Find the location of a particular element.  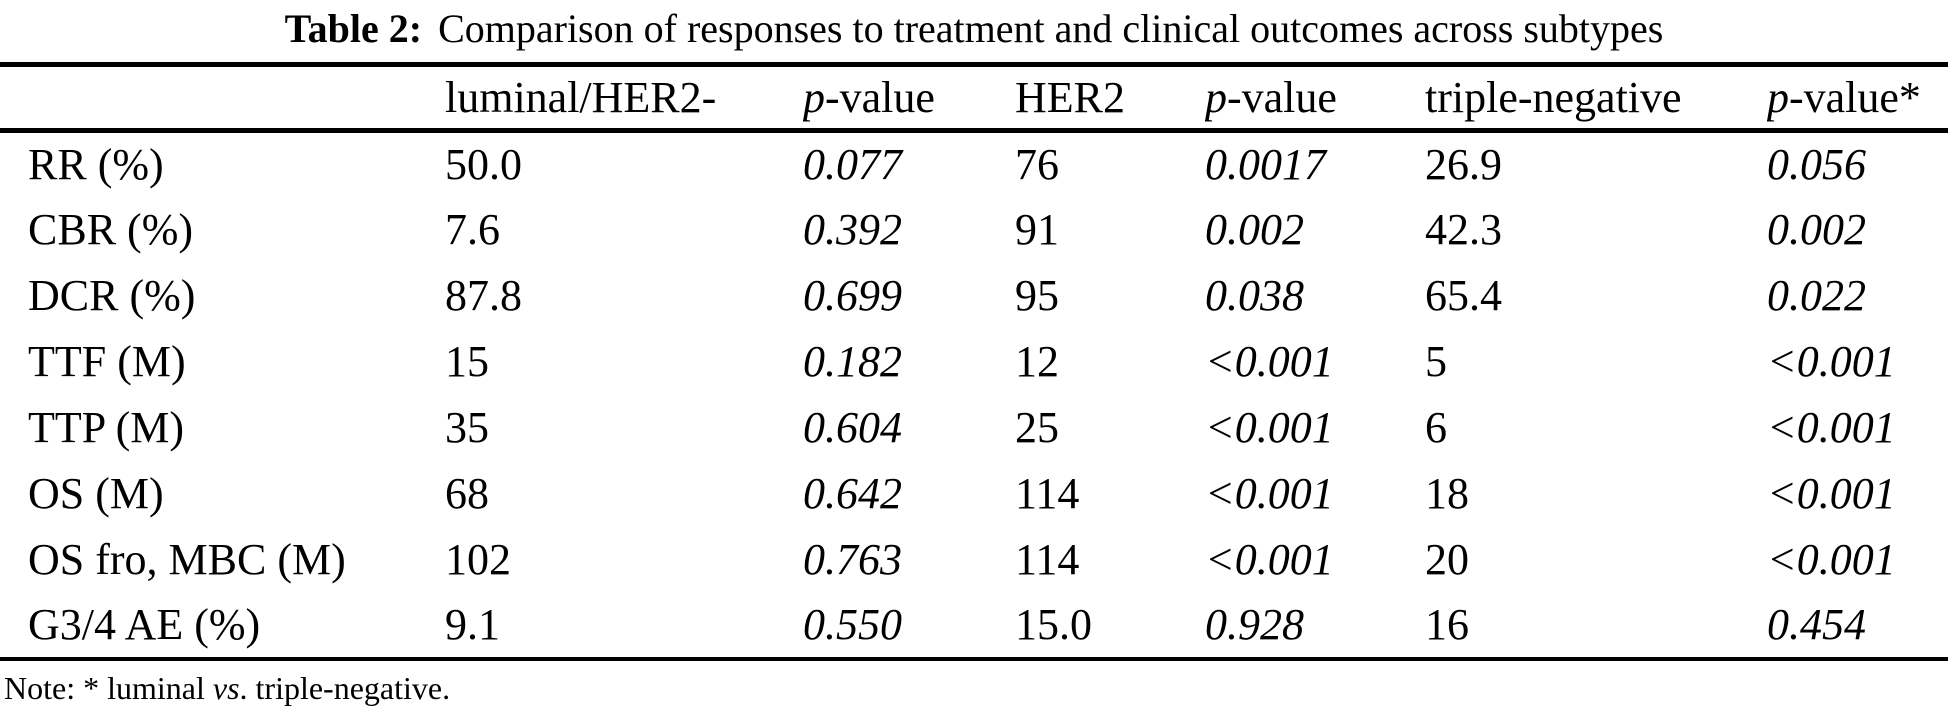

row-label: OS fro, MBC (M) is located at coordinates (187, 559).